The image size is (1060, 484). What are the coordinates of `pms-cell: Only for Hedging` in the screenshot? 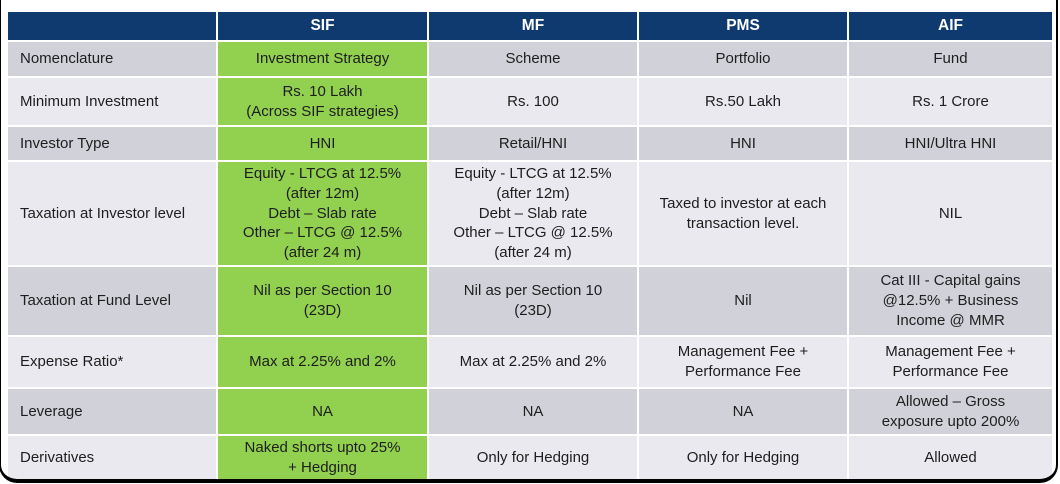 It's located at (743, 458).